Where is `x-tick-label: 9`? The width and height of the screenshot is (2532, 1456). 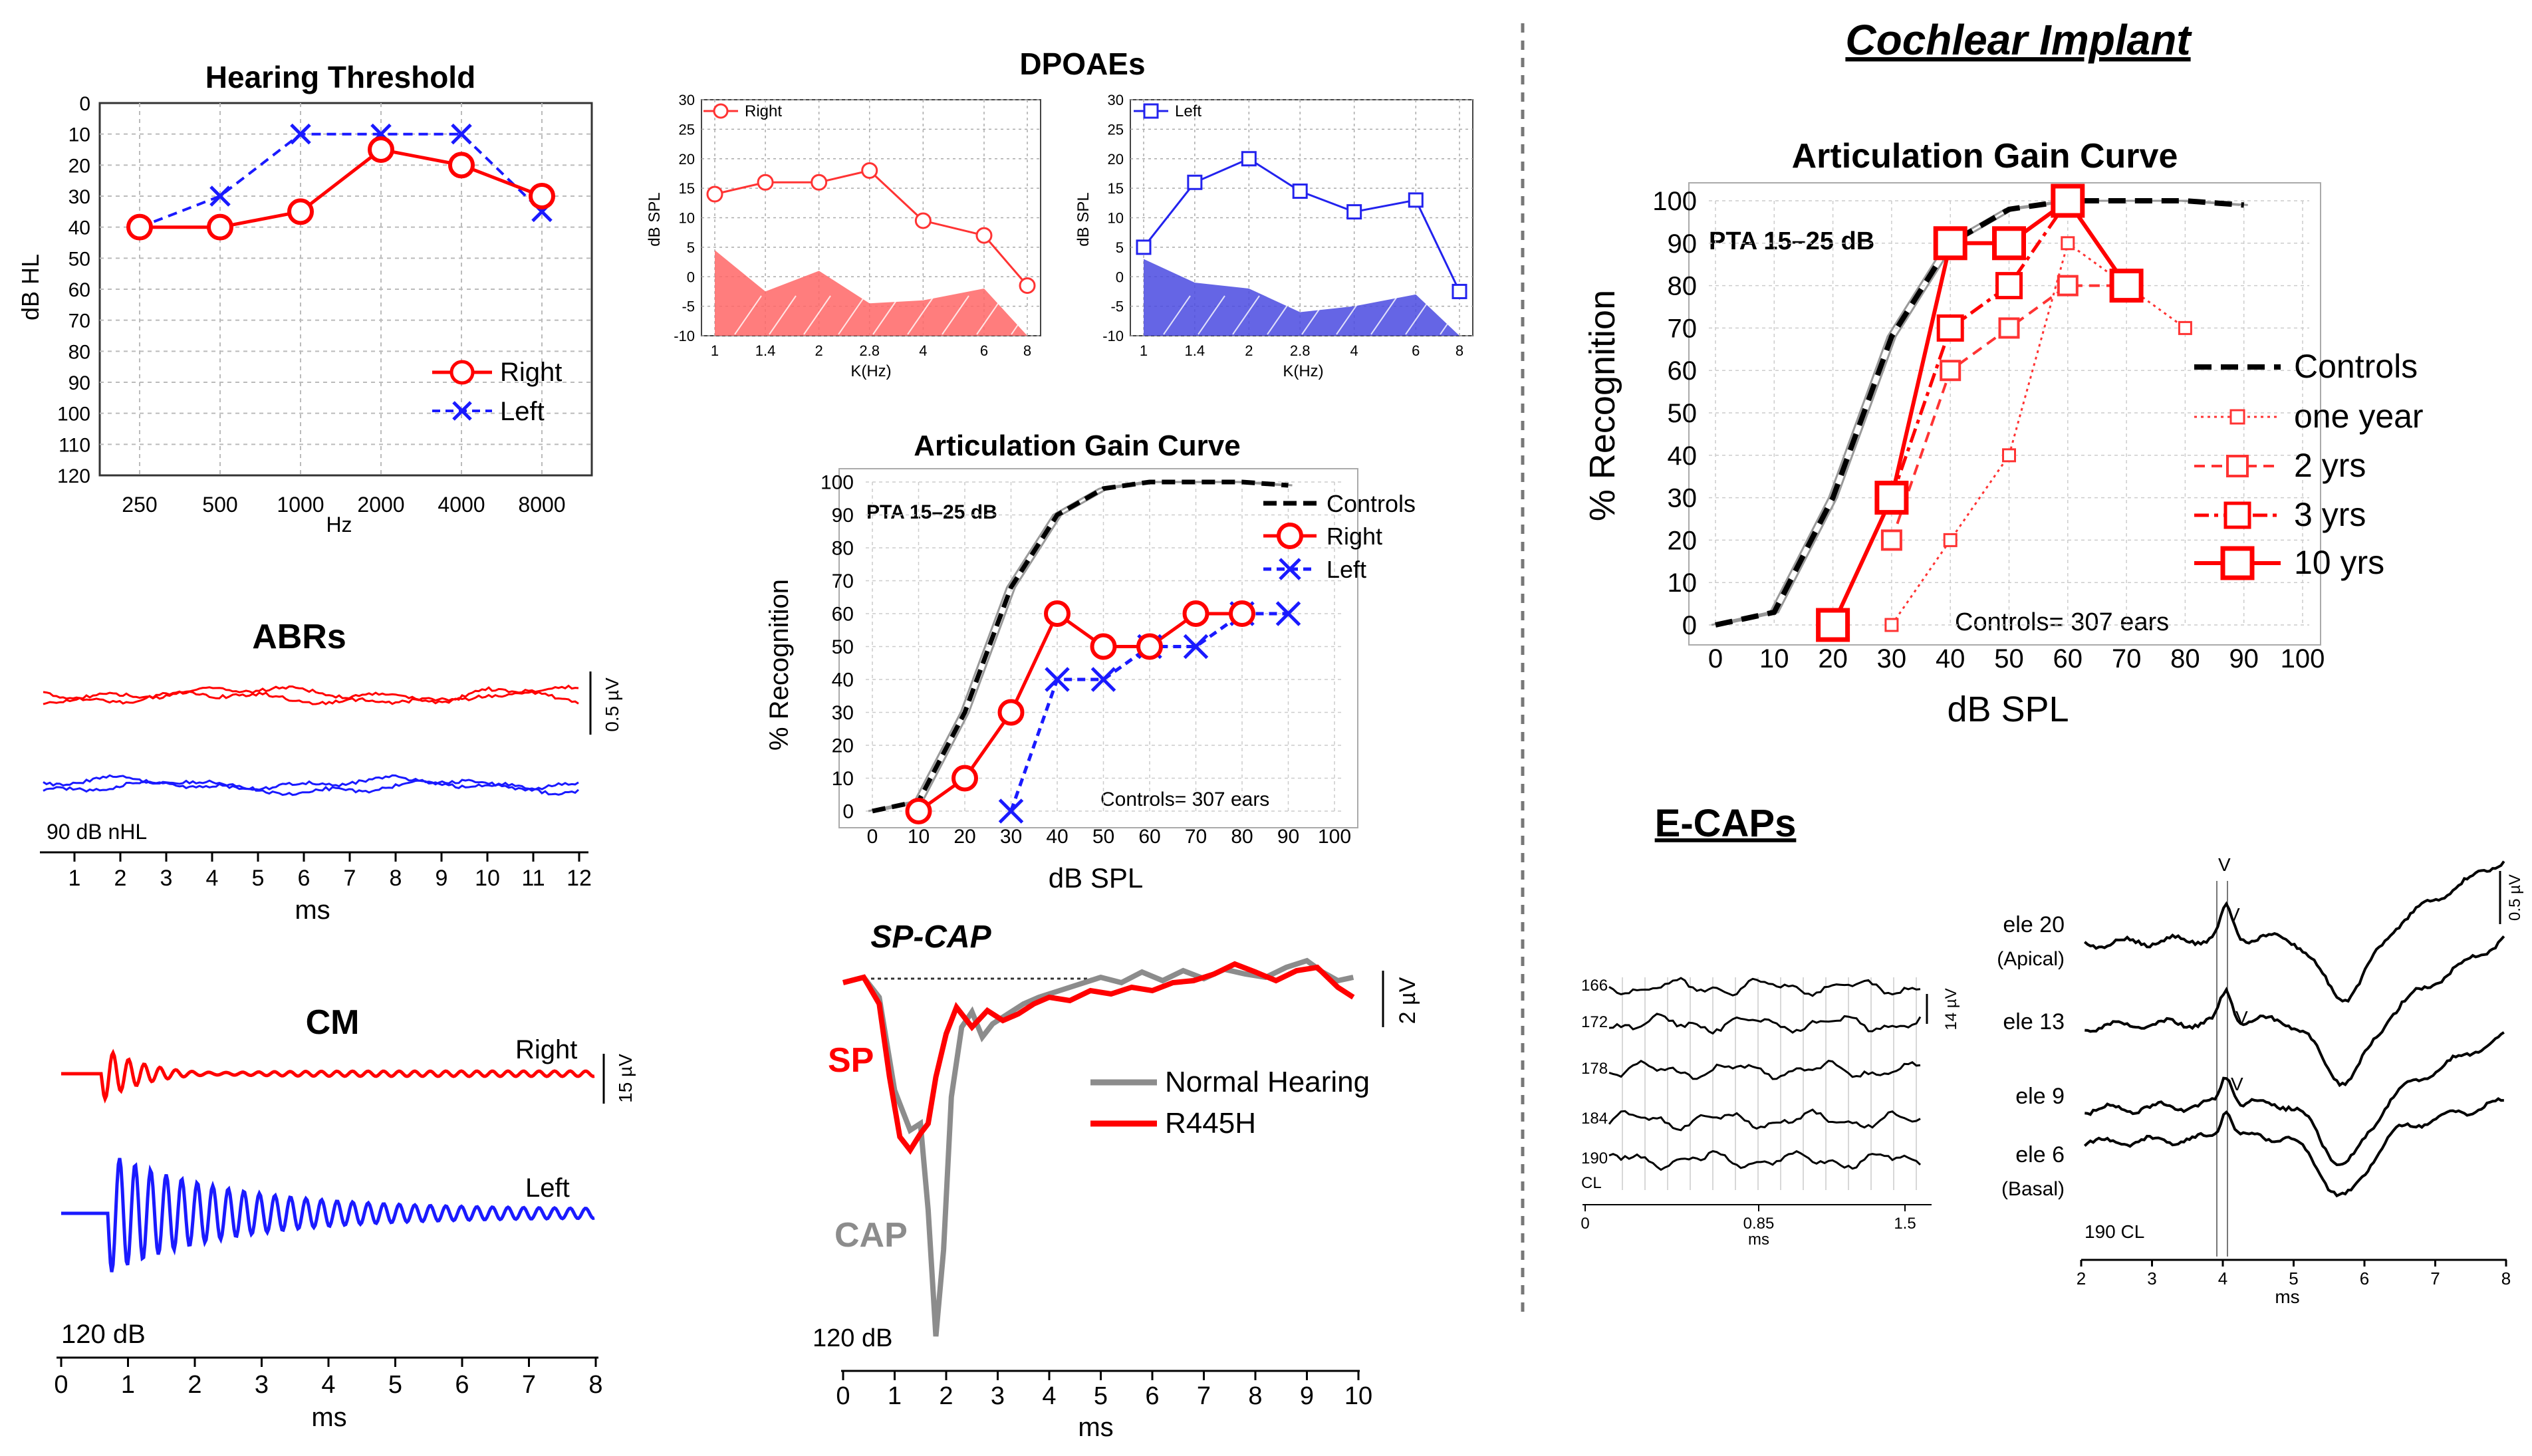
x-tick-label: 9 is located at coordinates (442, 878).